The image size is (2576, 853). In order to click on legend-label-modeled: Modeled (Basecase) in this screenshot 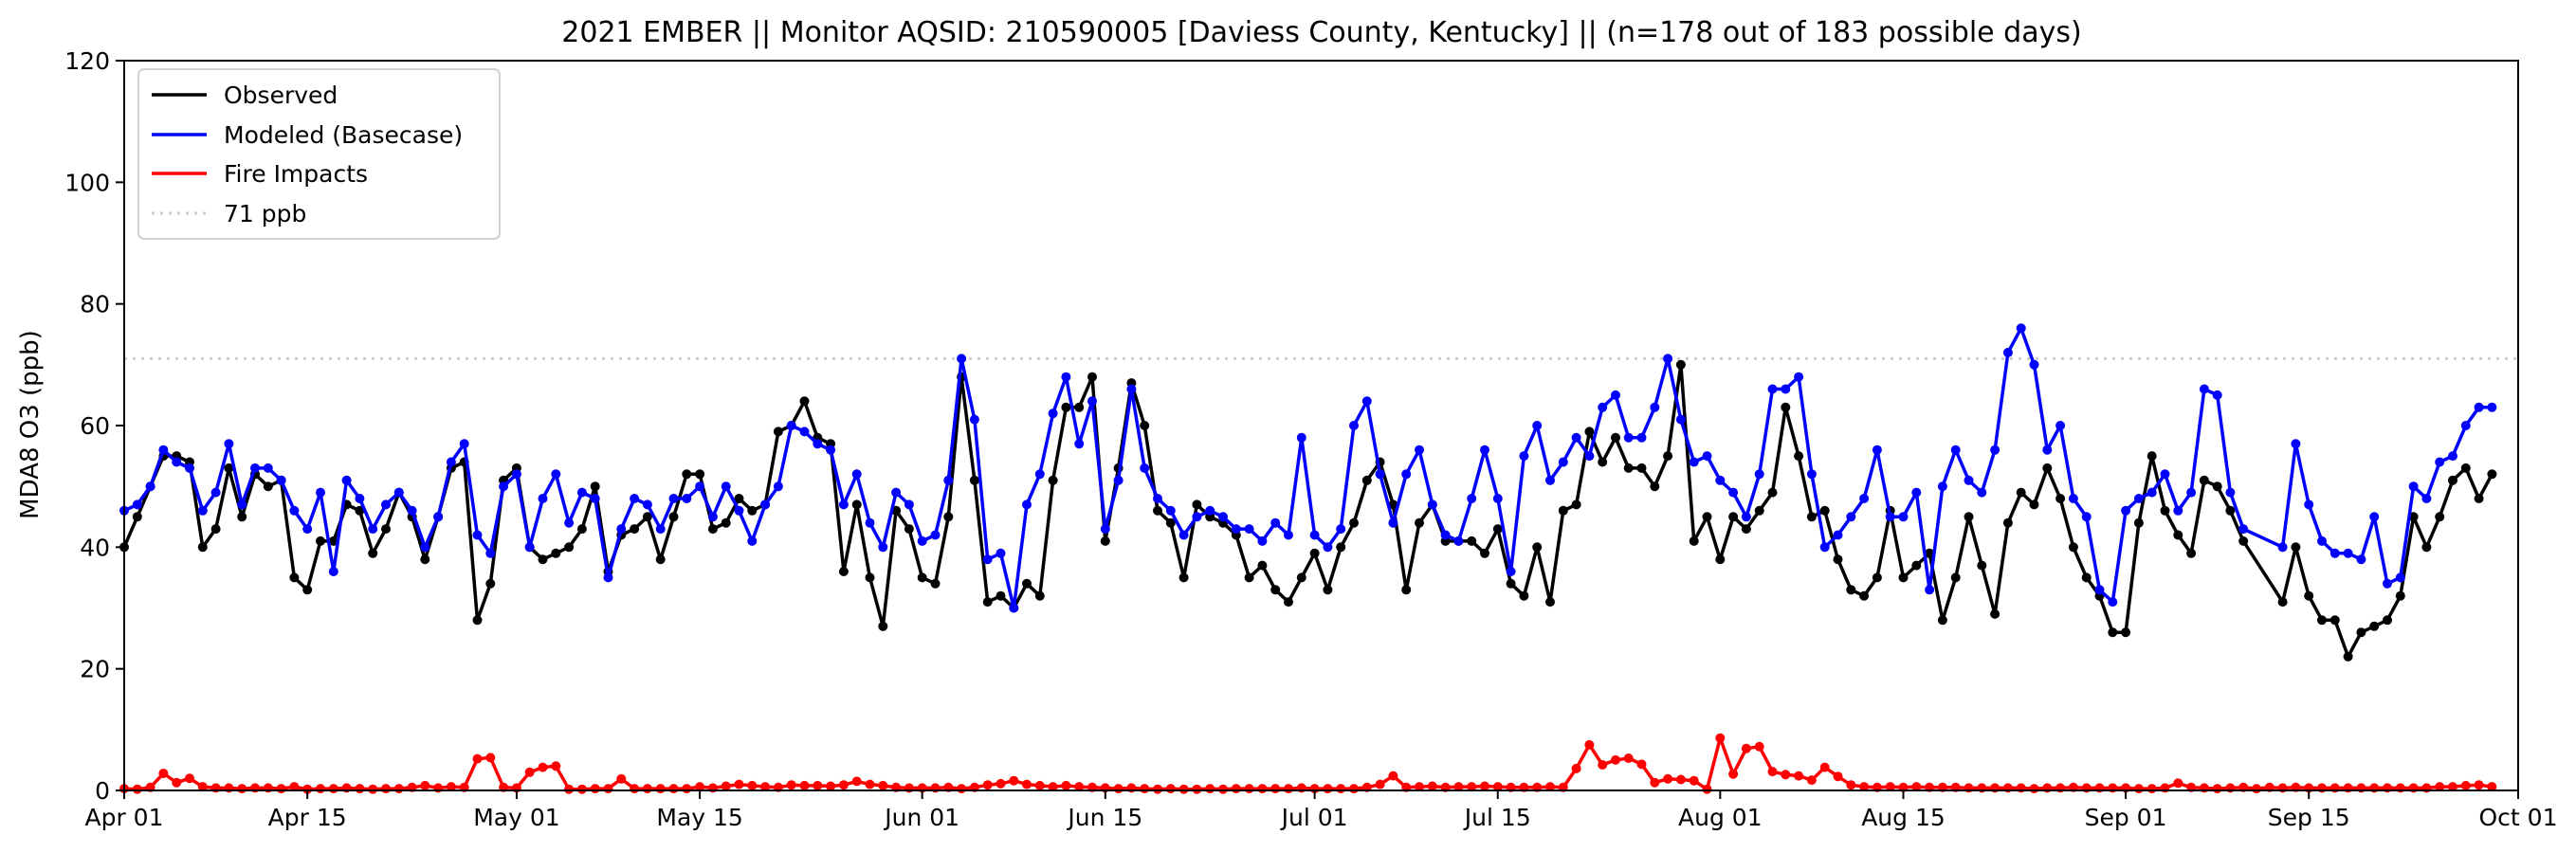, I will do `click(343, 135)`.